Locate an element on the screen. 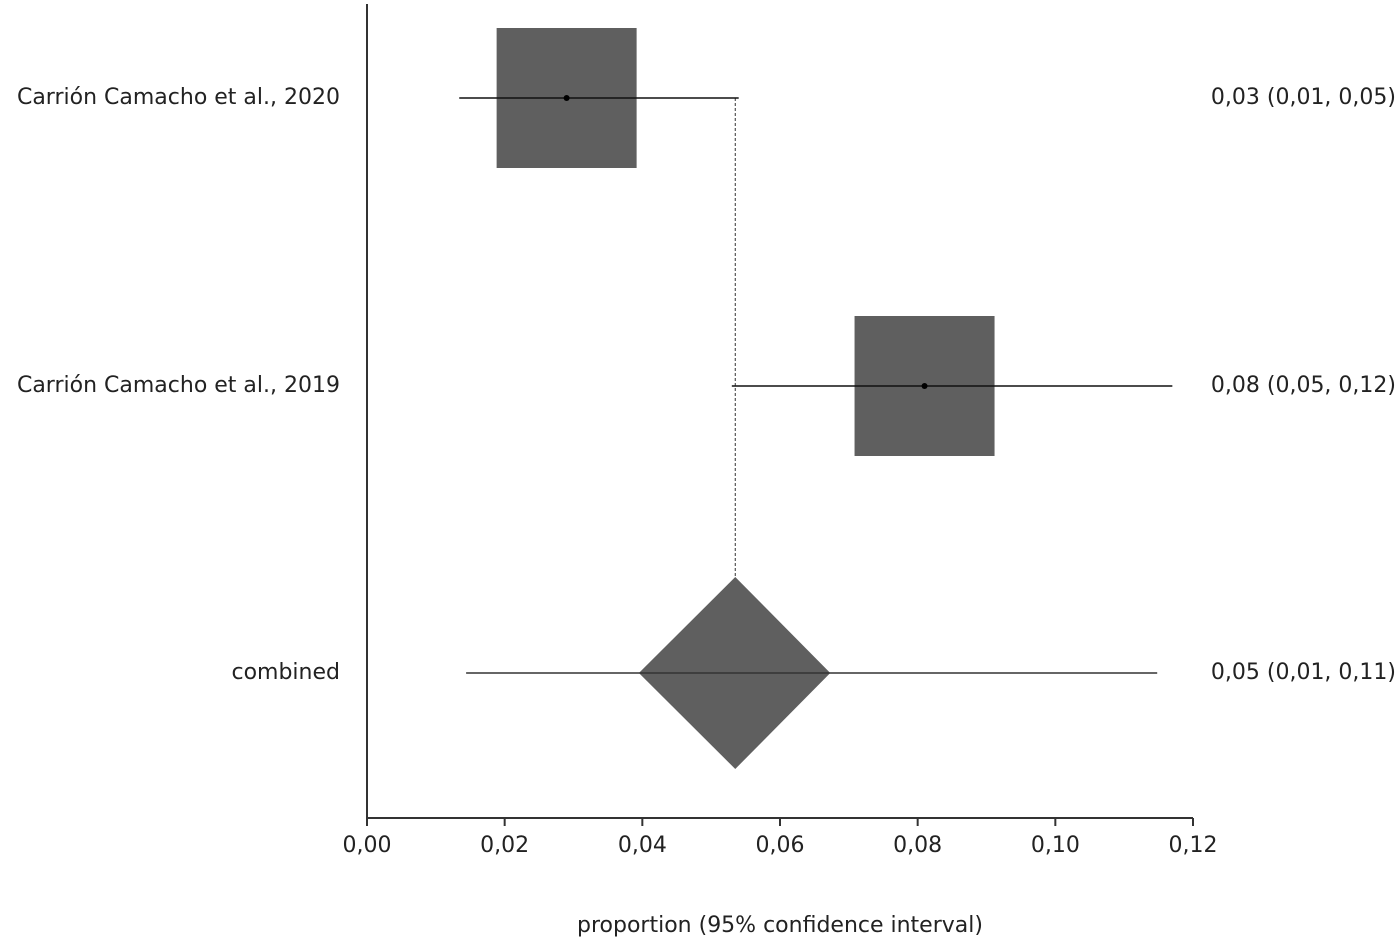 This screenshot has width=1400, height=944. x-tick-label: 0,04 is located at coordinates (642, 845).